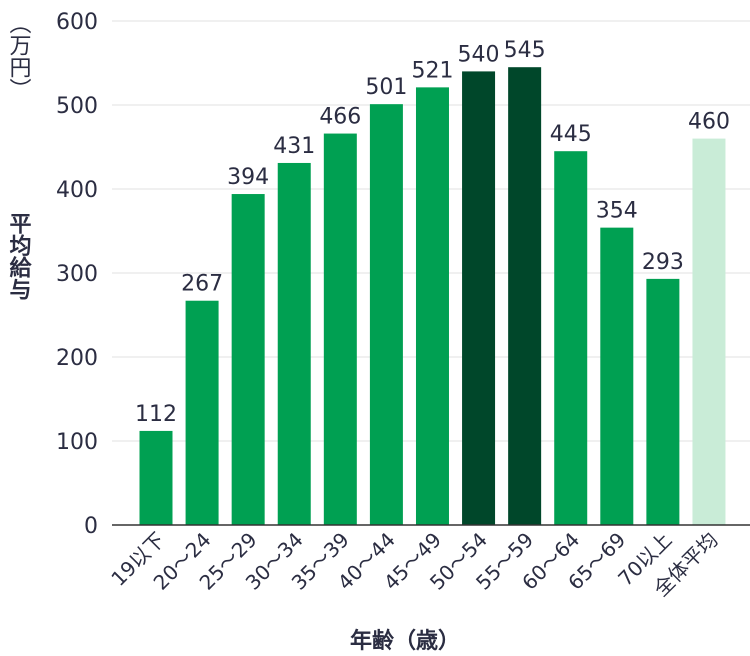 Image resolution: width=750 pixels, height=656 pixels. What do you see at coordinates (19, 256) in the screenshot?
I see `y-axis-title: 平均給与` at bounding box center [19, 256].